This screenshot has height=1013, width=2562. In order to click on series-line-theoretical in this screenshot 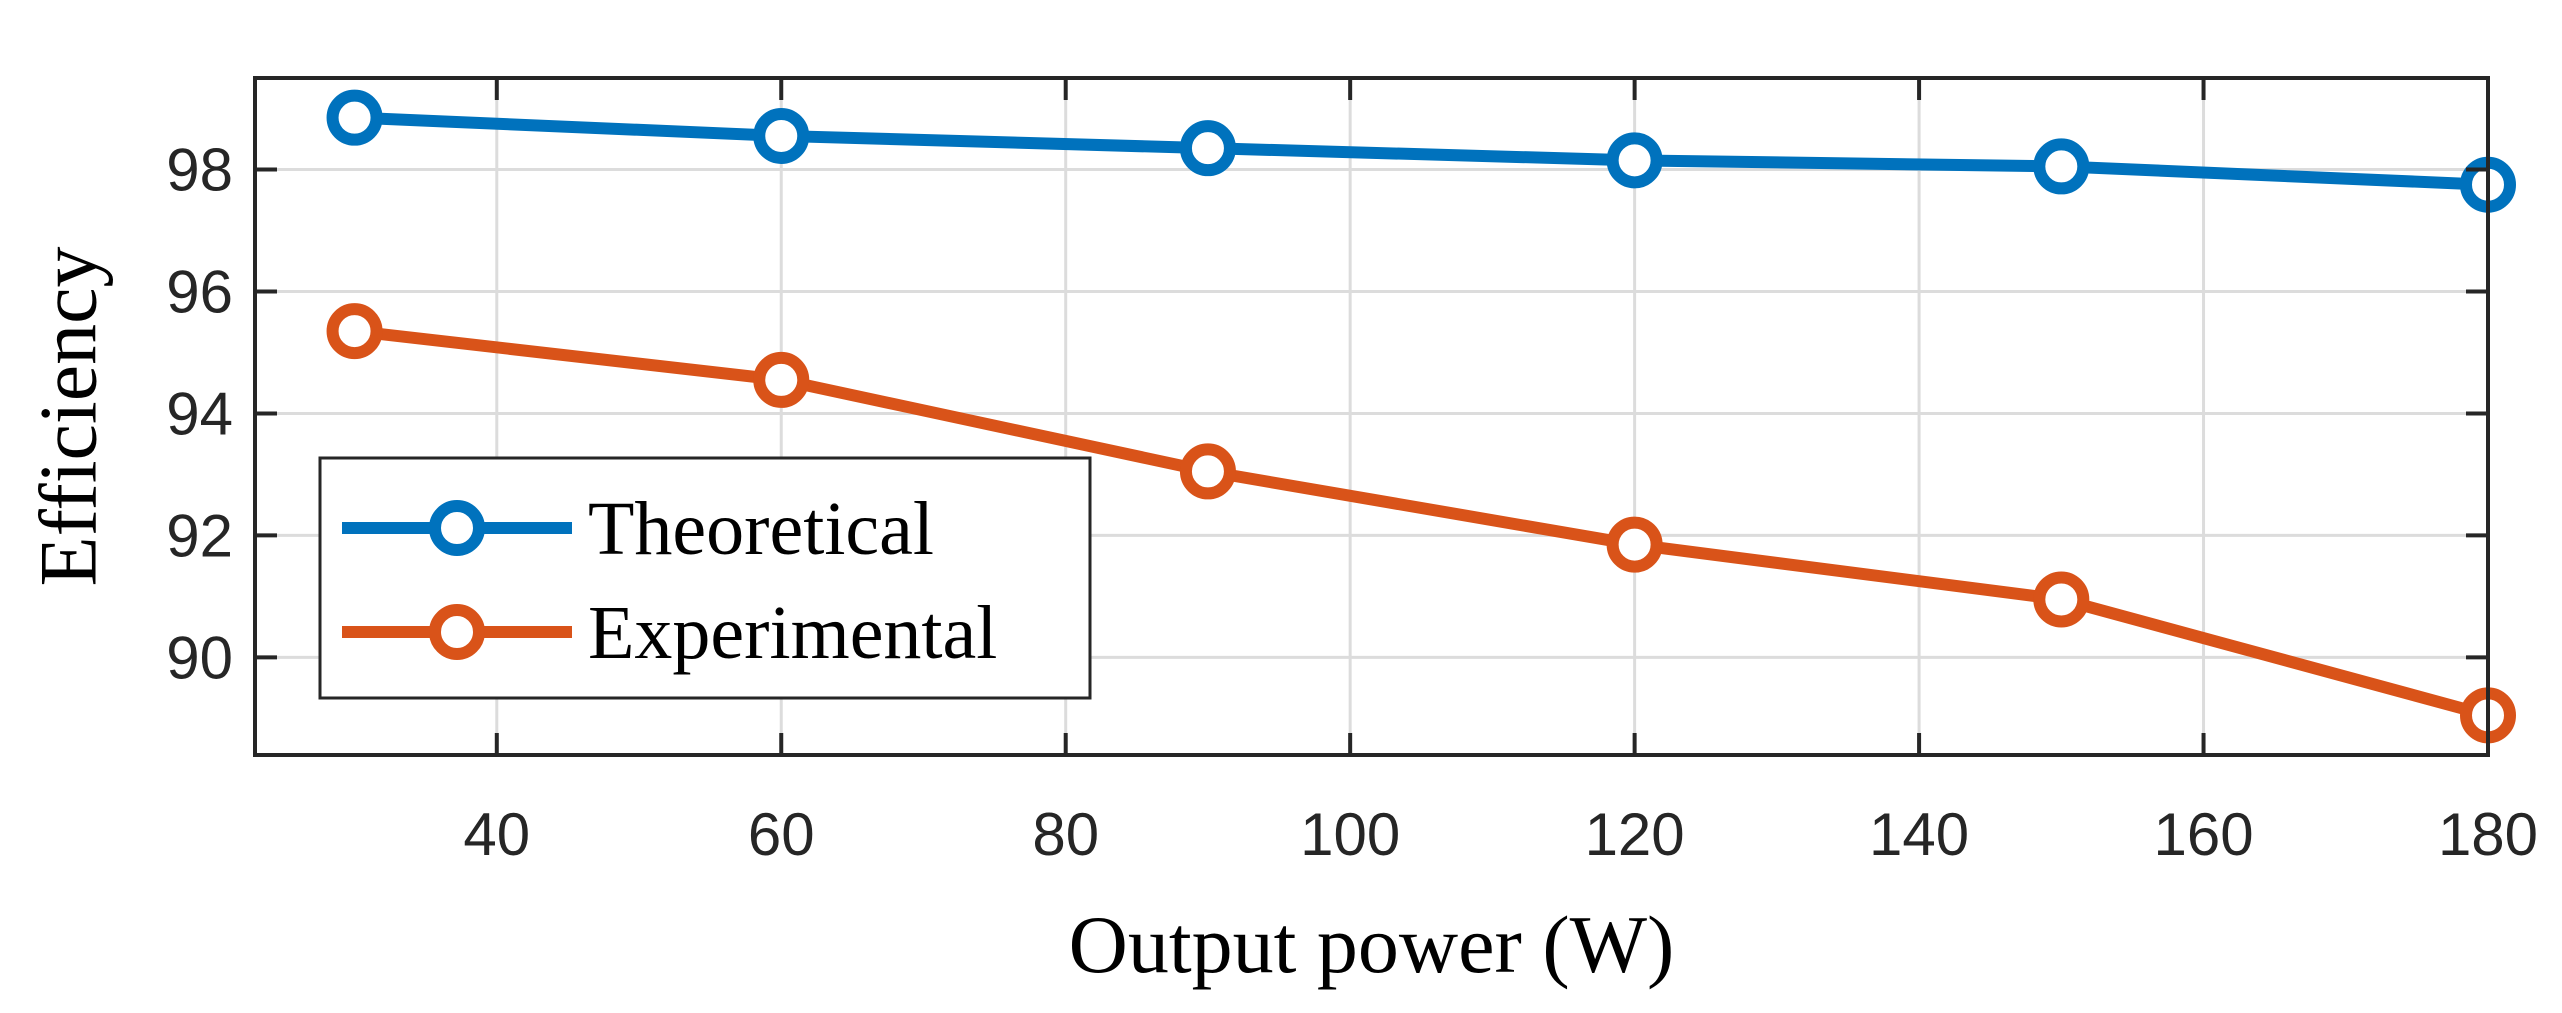, I will do `click(1421, 151)`.